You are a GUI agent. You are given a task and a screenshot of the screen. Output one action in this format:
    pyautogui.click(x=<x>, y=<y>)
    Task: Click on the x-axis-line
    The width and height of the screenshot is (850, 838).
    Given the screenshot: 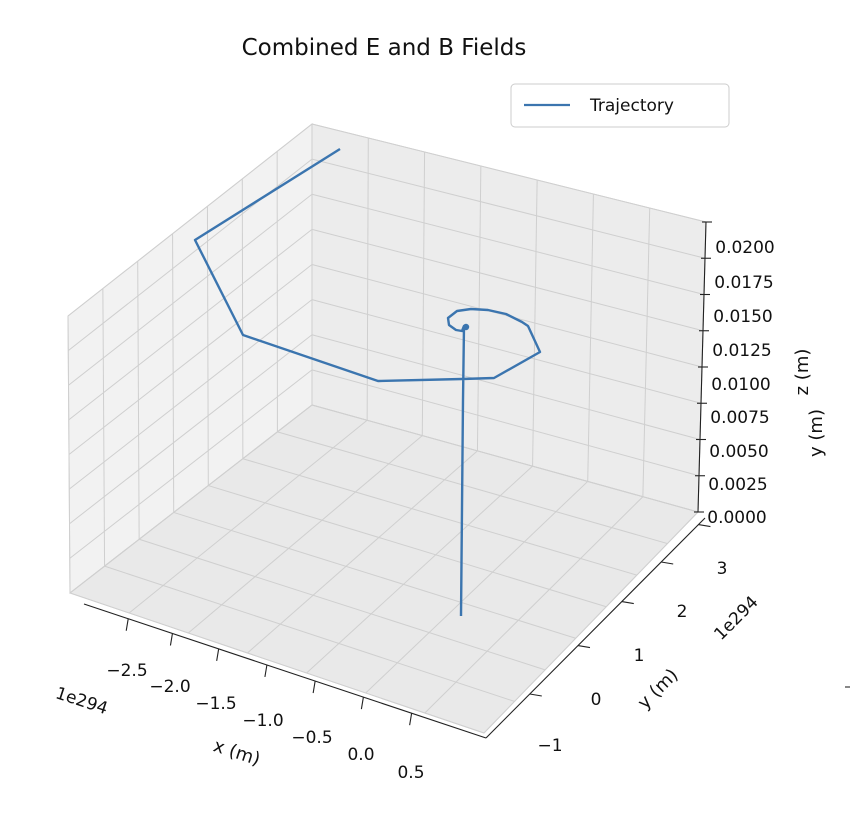 What is the action you would take?
    pyautogui.click(x=285, y=671)
    